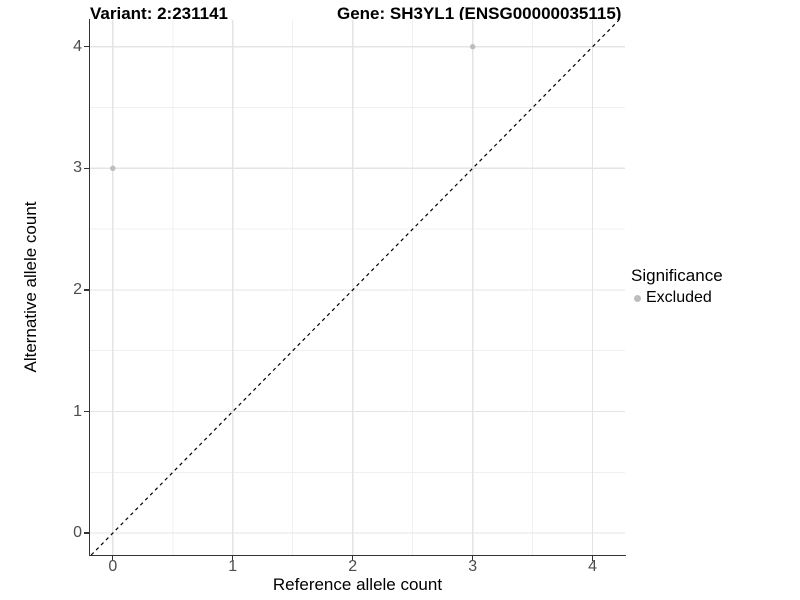  Describe the element at coordinates (30, 287) in the screenshot. I see `y-axis-title: Alternative allele count` at that location.